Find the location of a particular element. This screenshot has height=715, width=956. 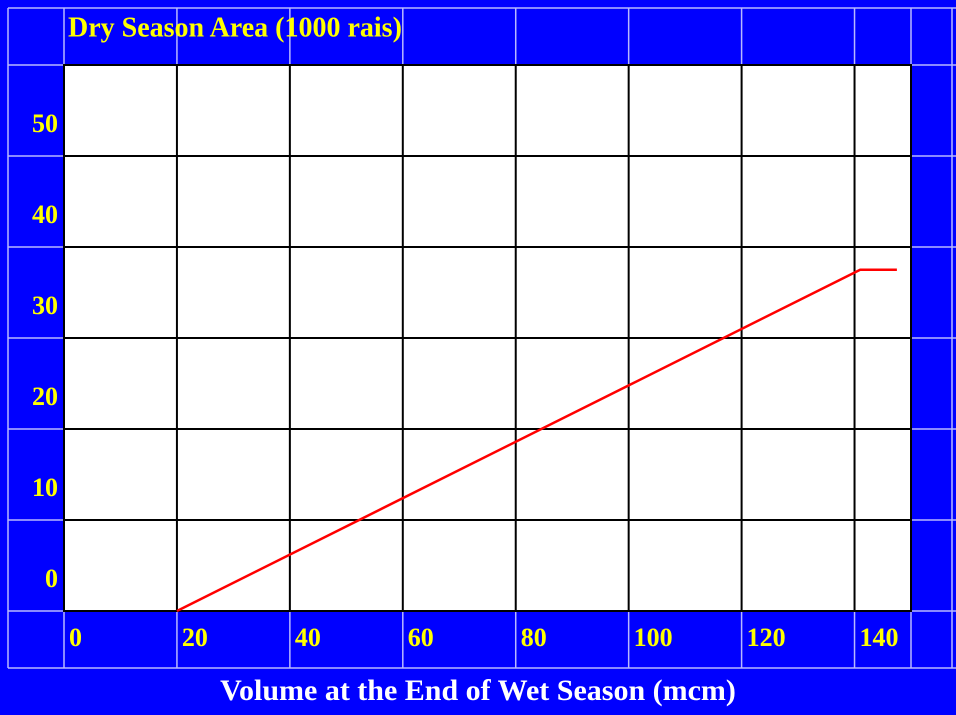

x-tick-label: 120 is located at coordinates (766, 637).